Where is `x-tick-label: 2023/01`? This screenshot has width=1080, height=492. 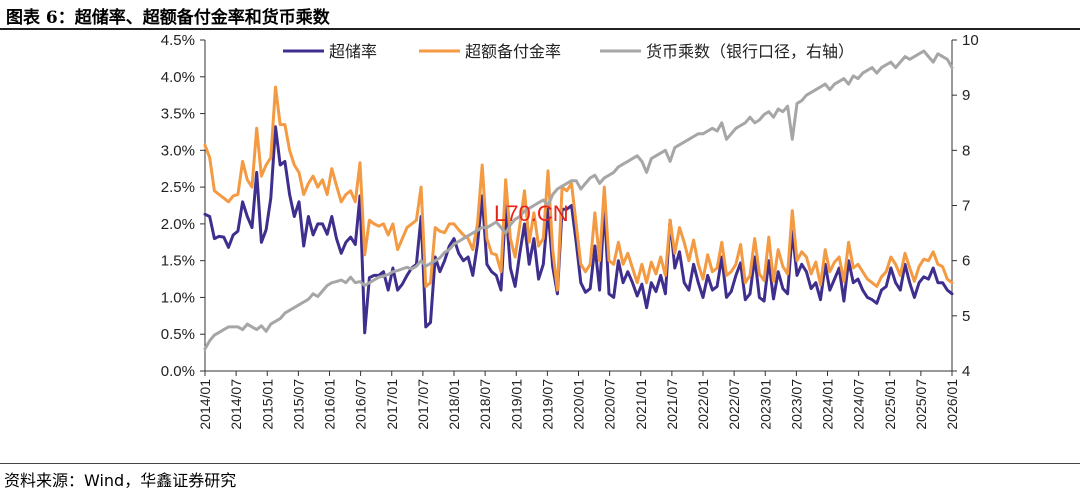 x-tick-label: 2023/01 is located at coordinates (765, 404).